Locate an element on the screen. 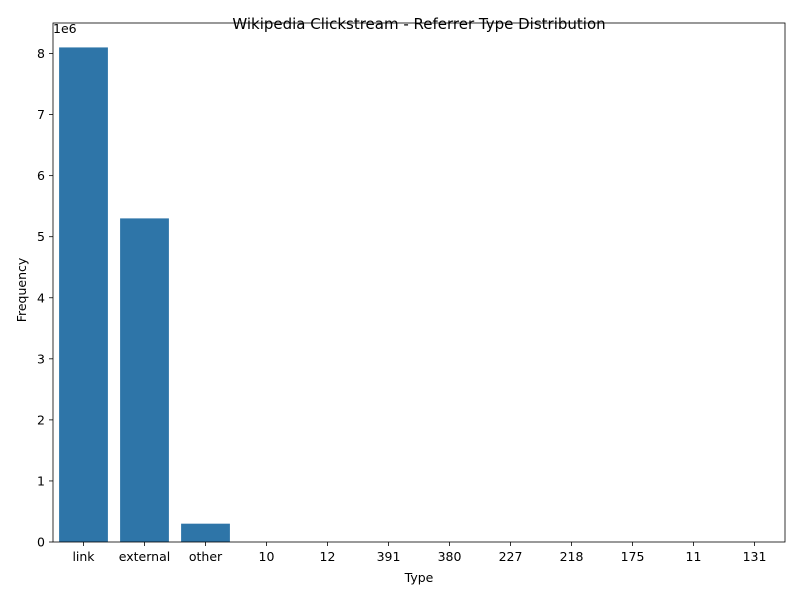  y-tick-label: 2 is located at coordinates (41, 419).